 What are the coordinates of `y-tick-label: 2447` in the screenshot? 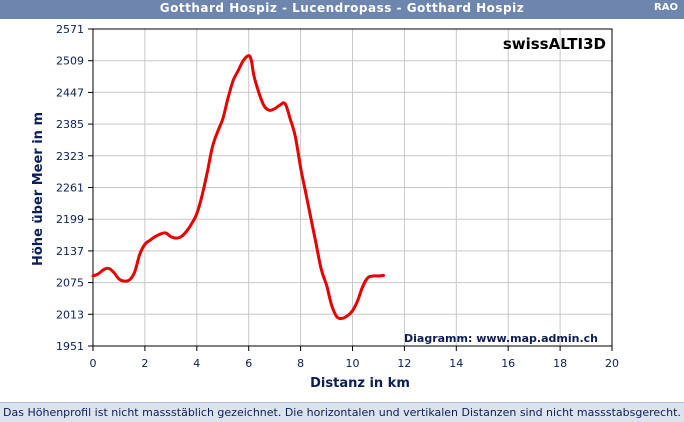 It's located at (70, 92).